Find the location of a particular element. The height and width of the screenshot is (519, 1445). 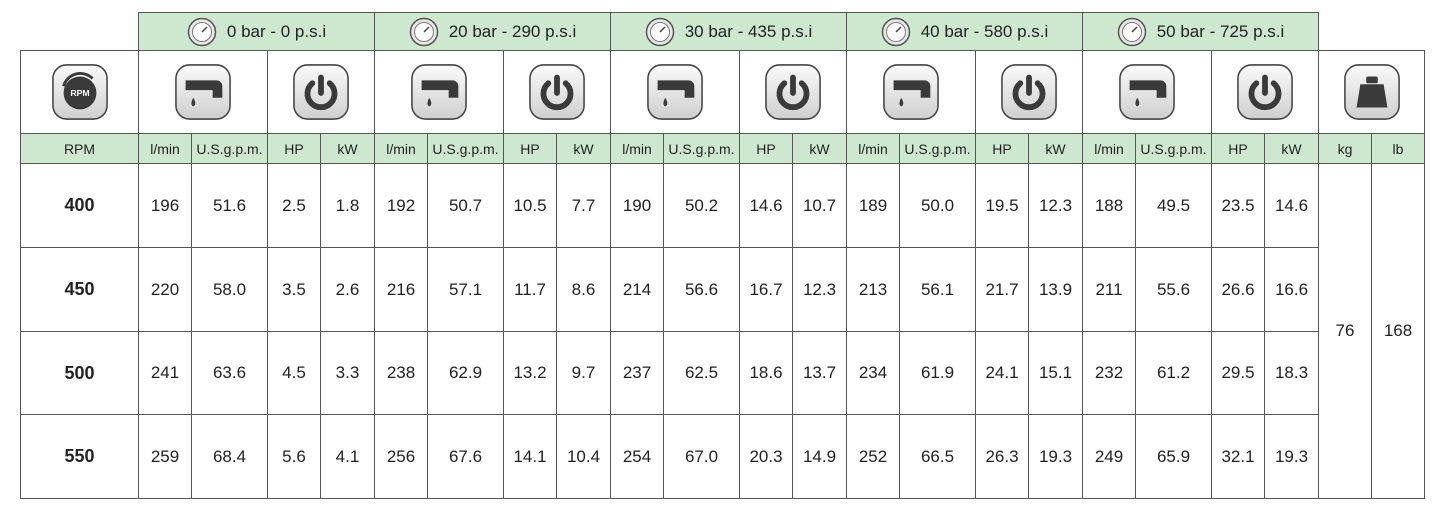

table-cell: 7.7 is located at coordinates (583, 205).